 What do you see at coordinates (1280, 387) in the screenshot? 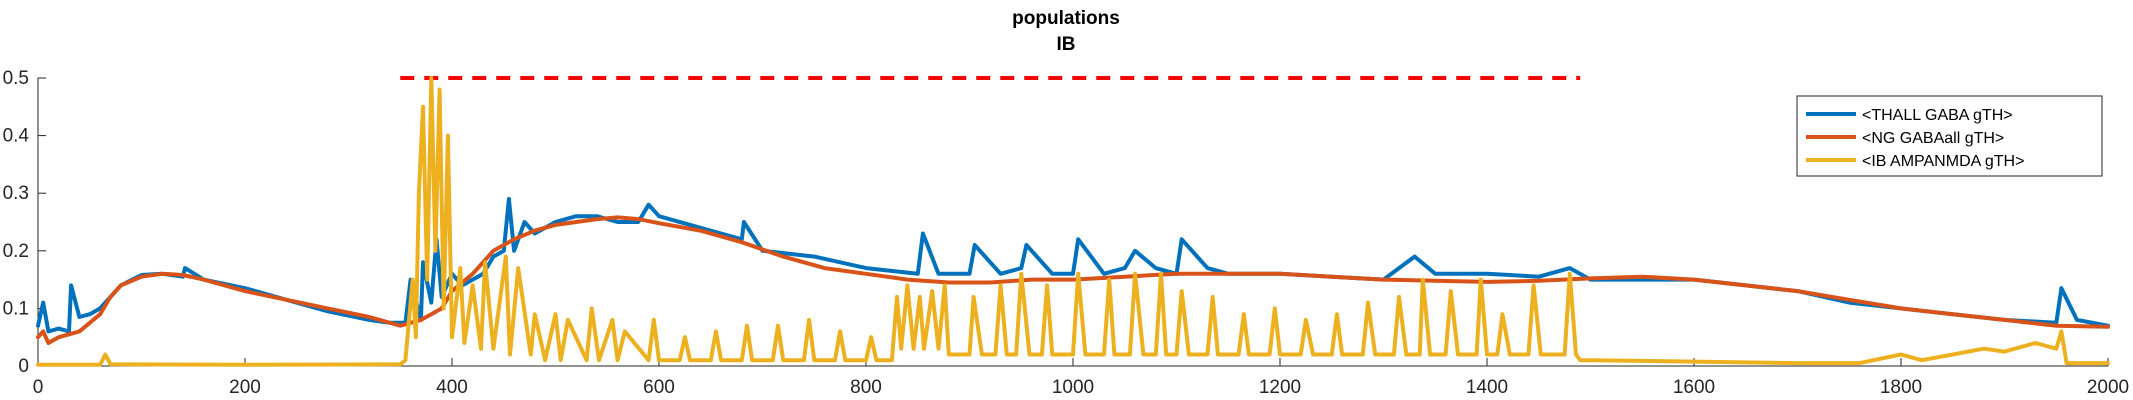
I see `x-tick-label: 1200` at bounding box center [1280, 387].